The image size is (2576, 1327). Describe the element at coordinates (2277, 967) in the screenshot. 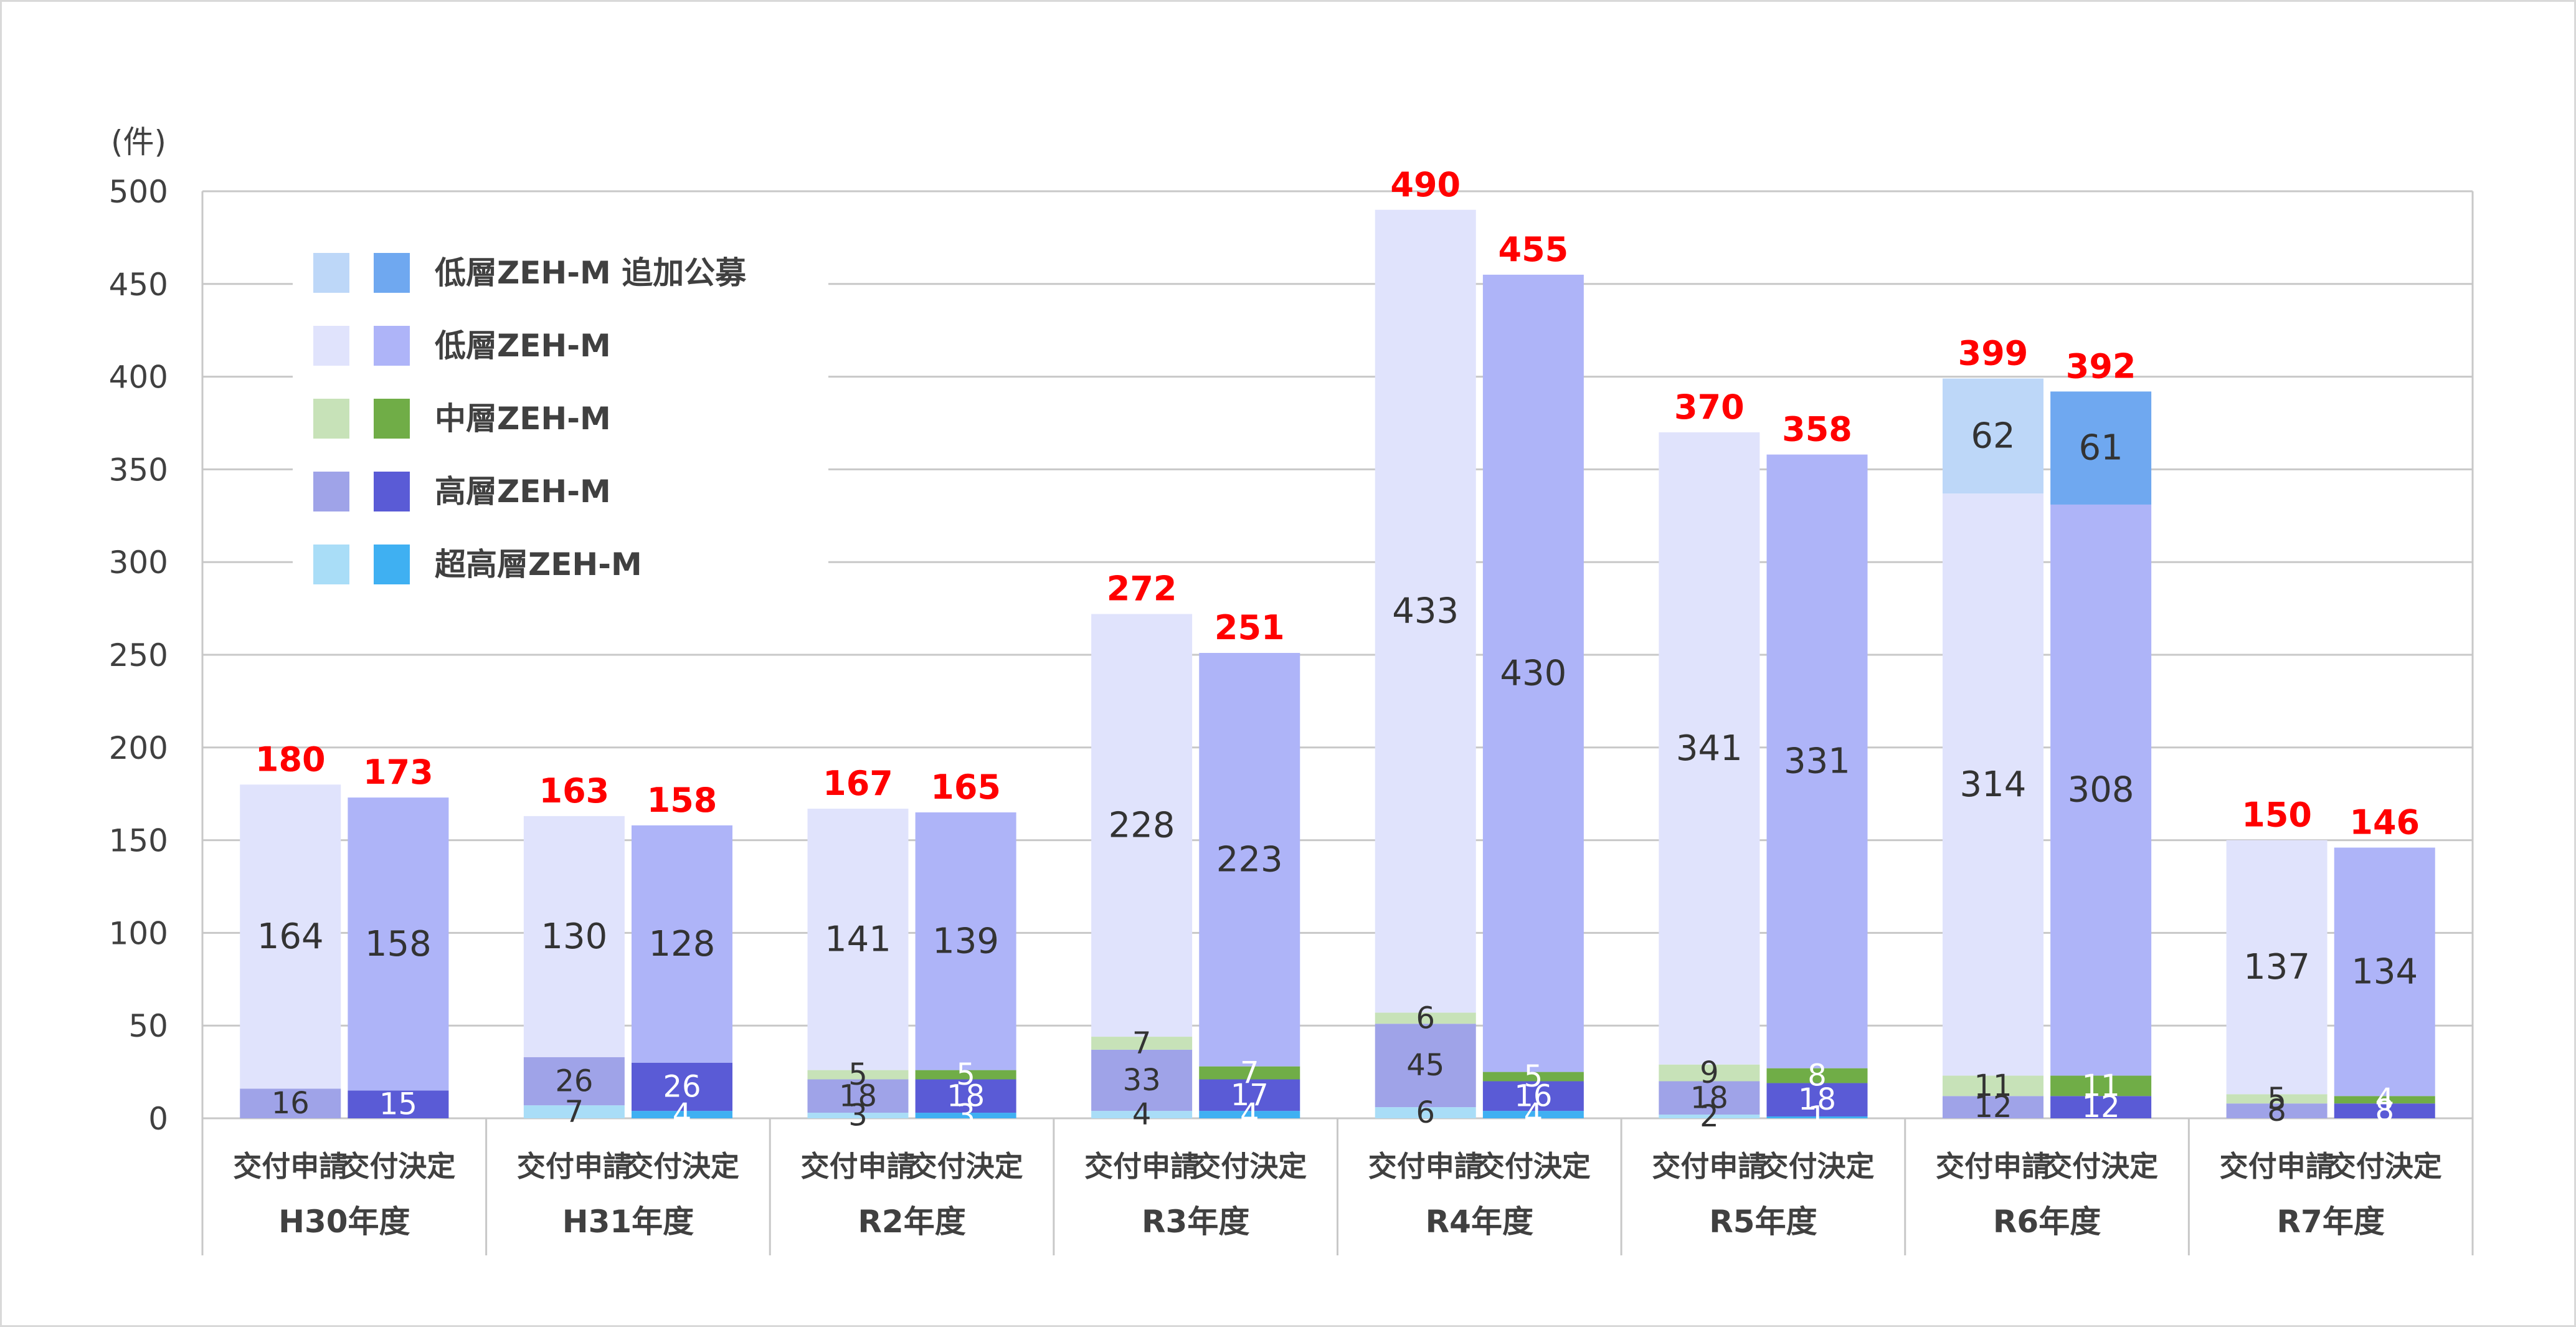

I see `segment-value-label: 137` at that location.